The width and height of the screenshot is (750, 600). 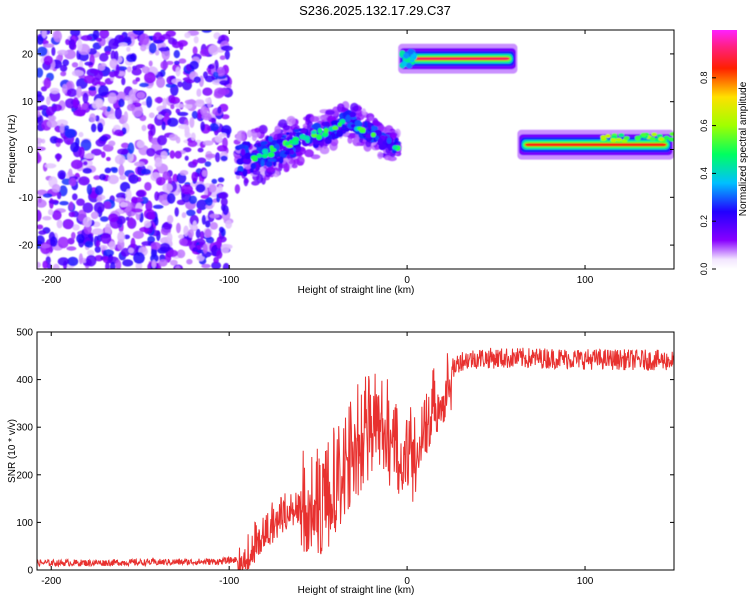 What do you see at coordinates (12, 451) in the screenshot?
I see `snr-y-label: SNR (10 * v/v)` at bounding box center [12, 451].